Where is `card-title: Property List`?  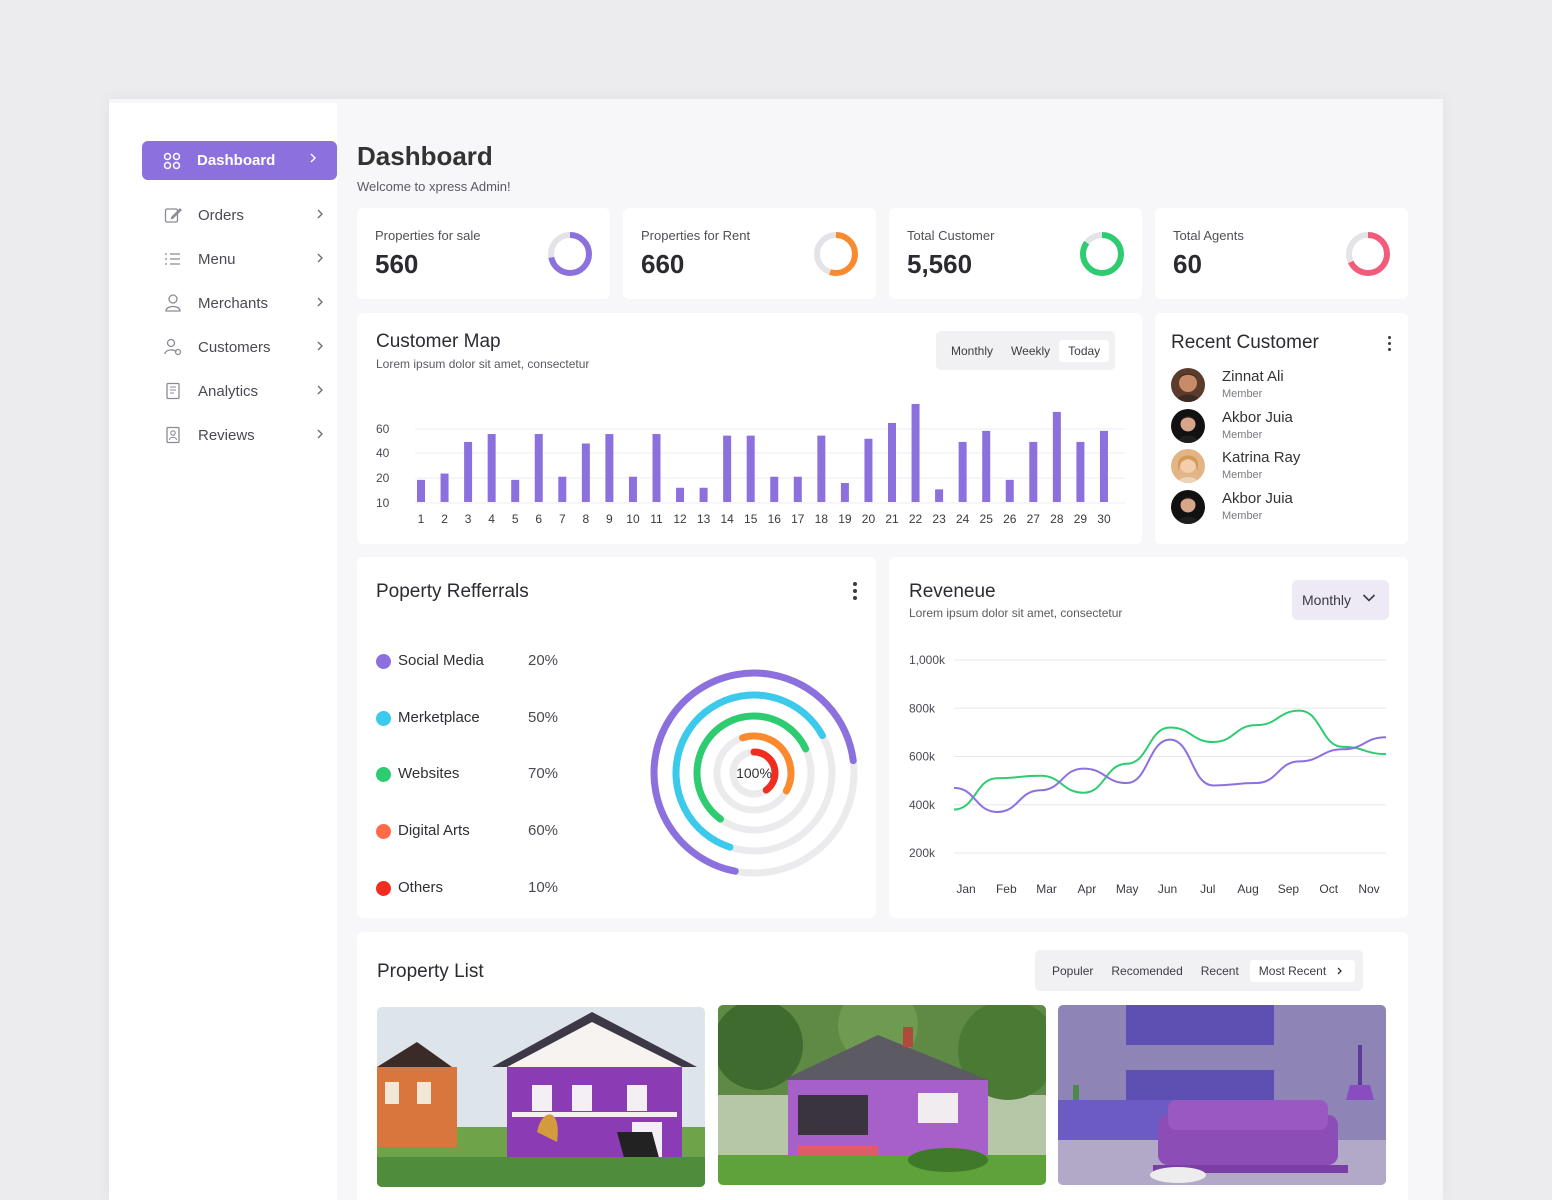
card-title: Property List is located at coordinates (430, 971).